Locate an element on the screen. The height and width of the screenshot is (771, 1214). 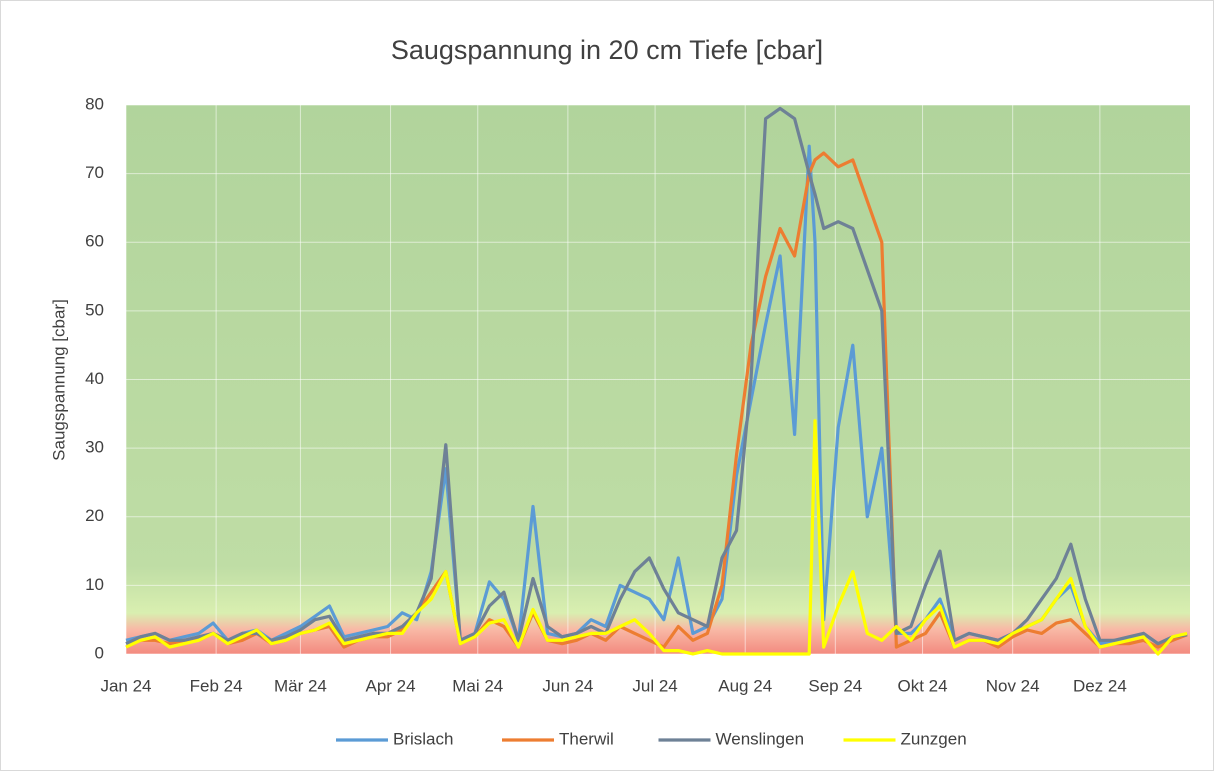
legend-label: Zunzgen is located at coordinates (934, 738).